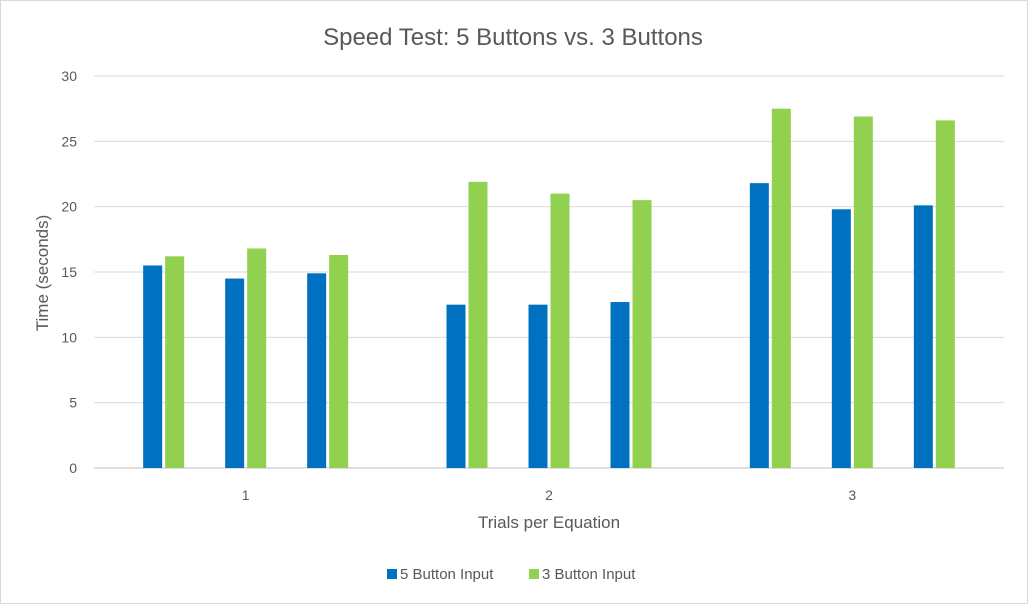  I want to click on y-axis-title: Time (seconds), so click(42, 273).